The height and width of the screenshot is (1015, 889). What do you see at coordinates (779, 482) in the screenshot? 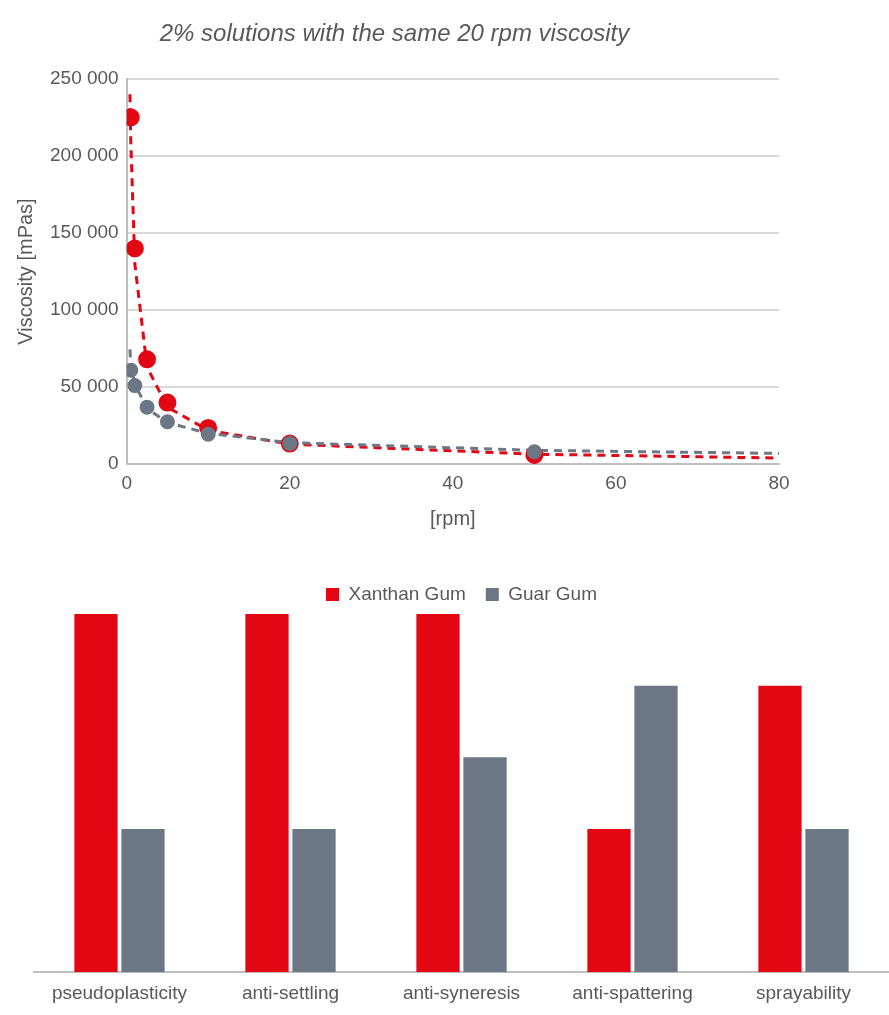
I see `x-tick-label: 80` at bounding box center [779, 482].